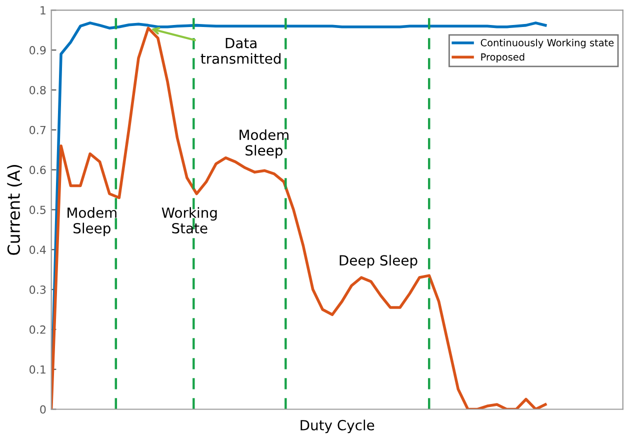 The width and height of the screenshot is (626, 441). Describe the element at coordinates (43, 409) in the screenshot. I see `y-tick-label: 0` at that location.